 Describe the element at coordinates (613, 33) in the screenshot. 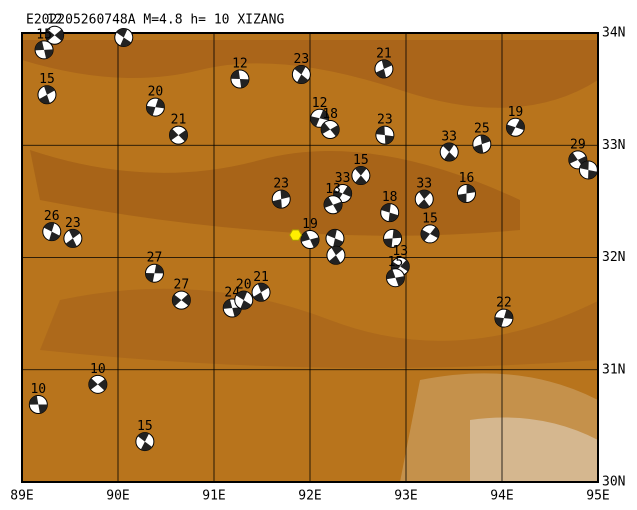

I see `y-tick-label: 34N` at that location.